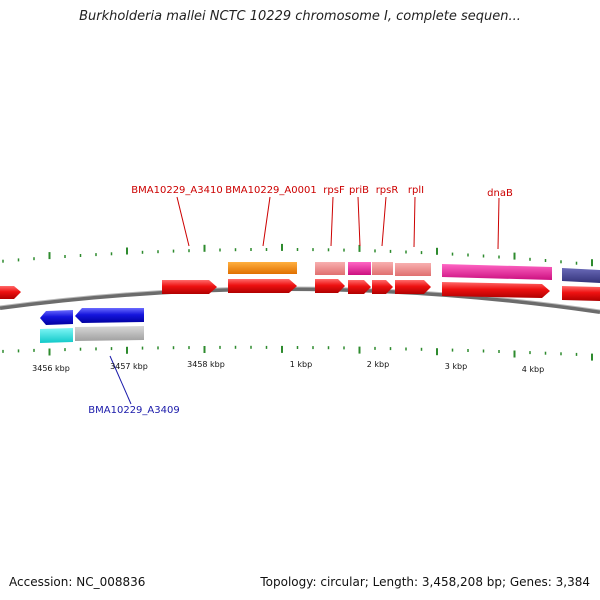 The height and width of the screenshot is (600, 600). Describe the element at coordinates (378, 364) in the screenshot. I see `scale-label: 2 kbp` at that location.